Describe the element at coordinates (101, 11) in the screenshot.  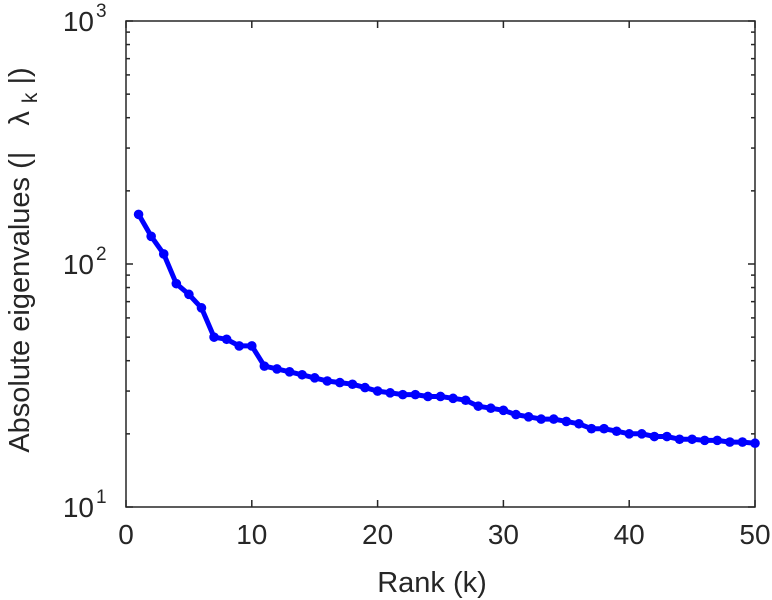
I see `y-tick-label-exponent: 3` at that location.